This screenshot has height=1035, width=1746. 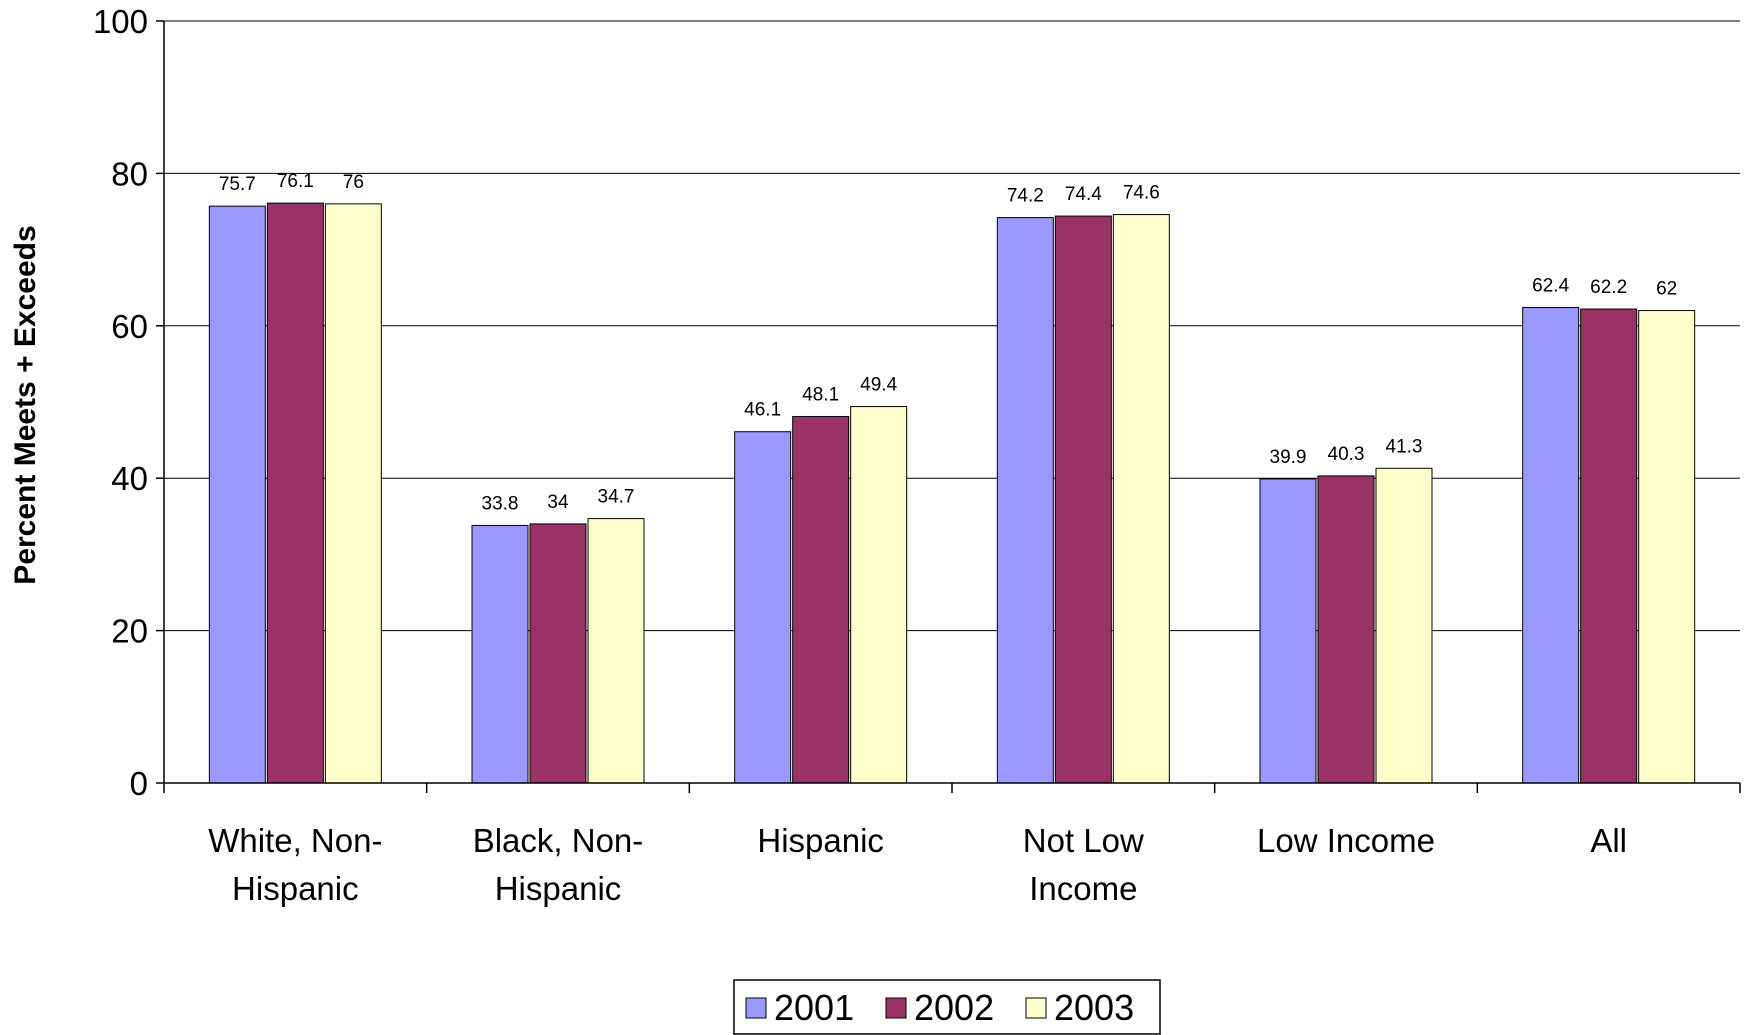 I want to click on y-tick-label: 80, so click(x=129, y=173).